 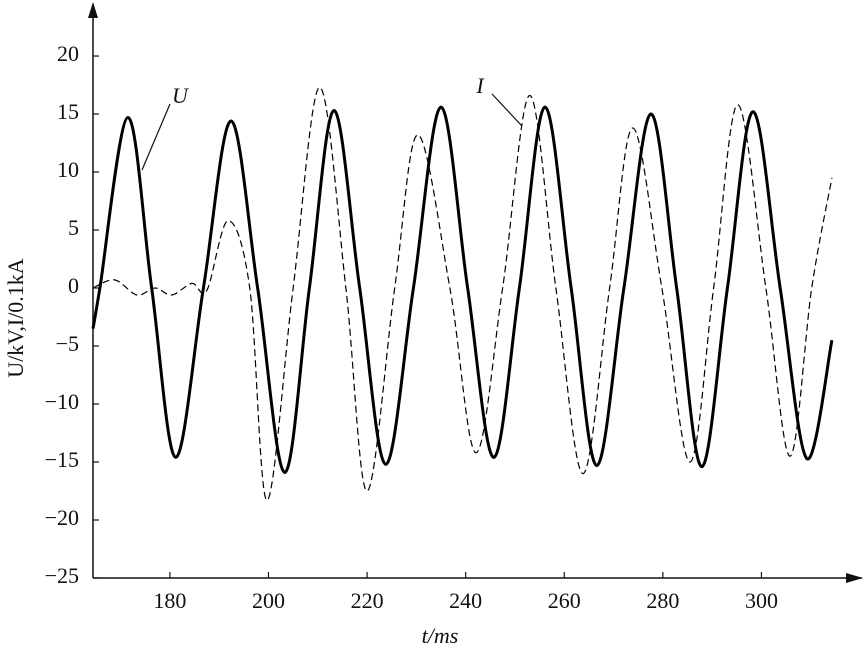 I want to click on x-axis-arrow, so click(x=854, y=578).